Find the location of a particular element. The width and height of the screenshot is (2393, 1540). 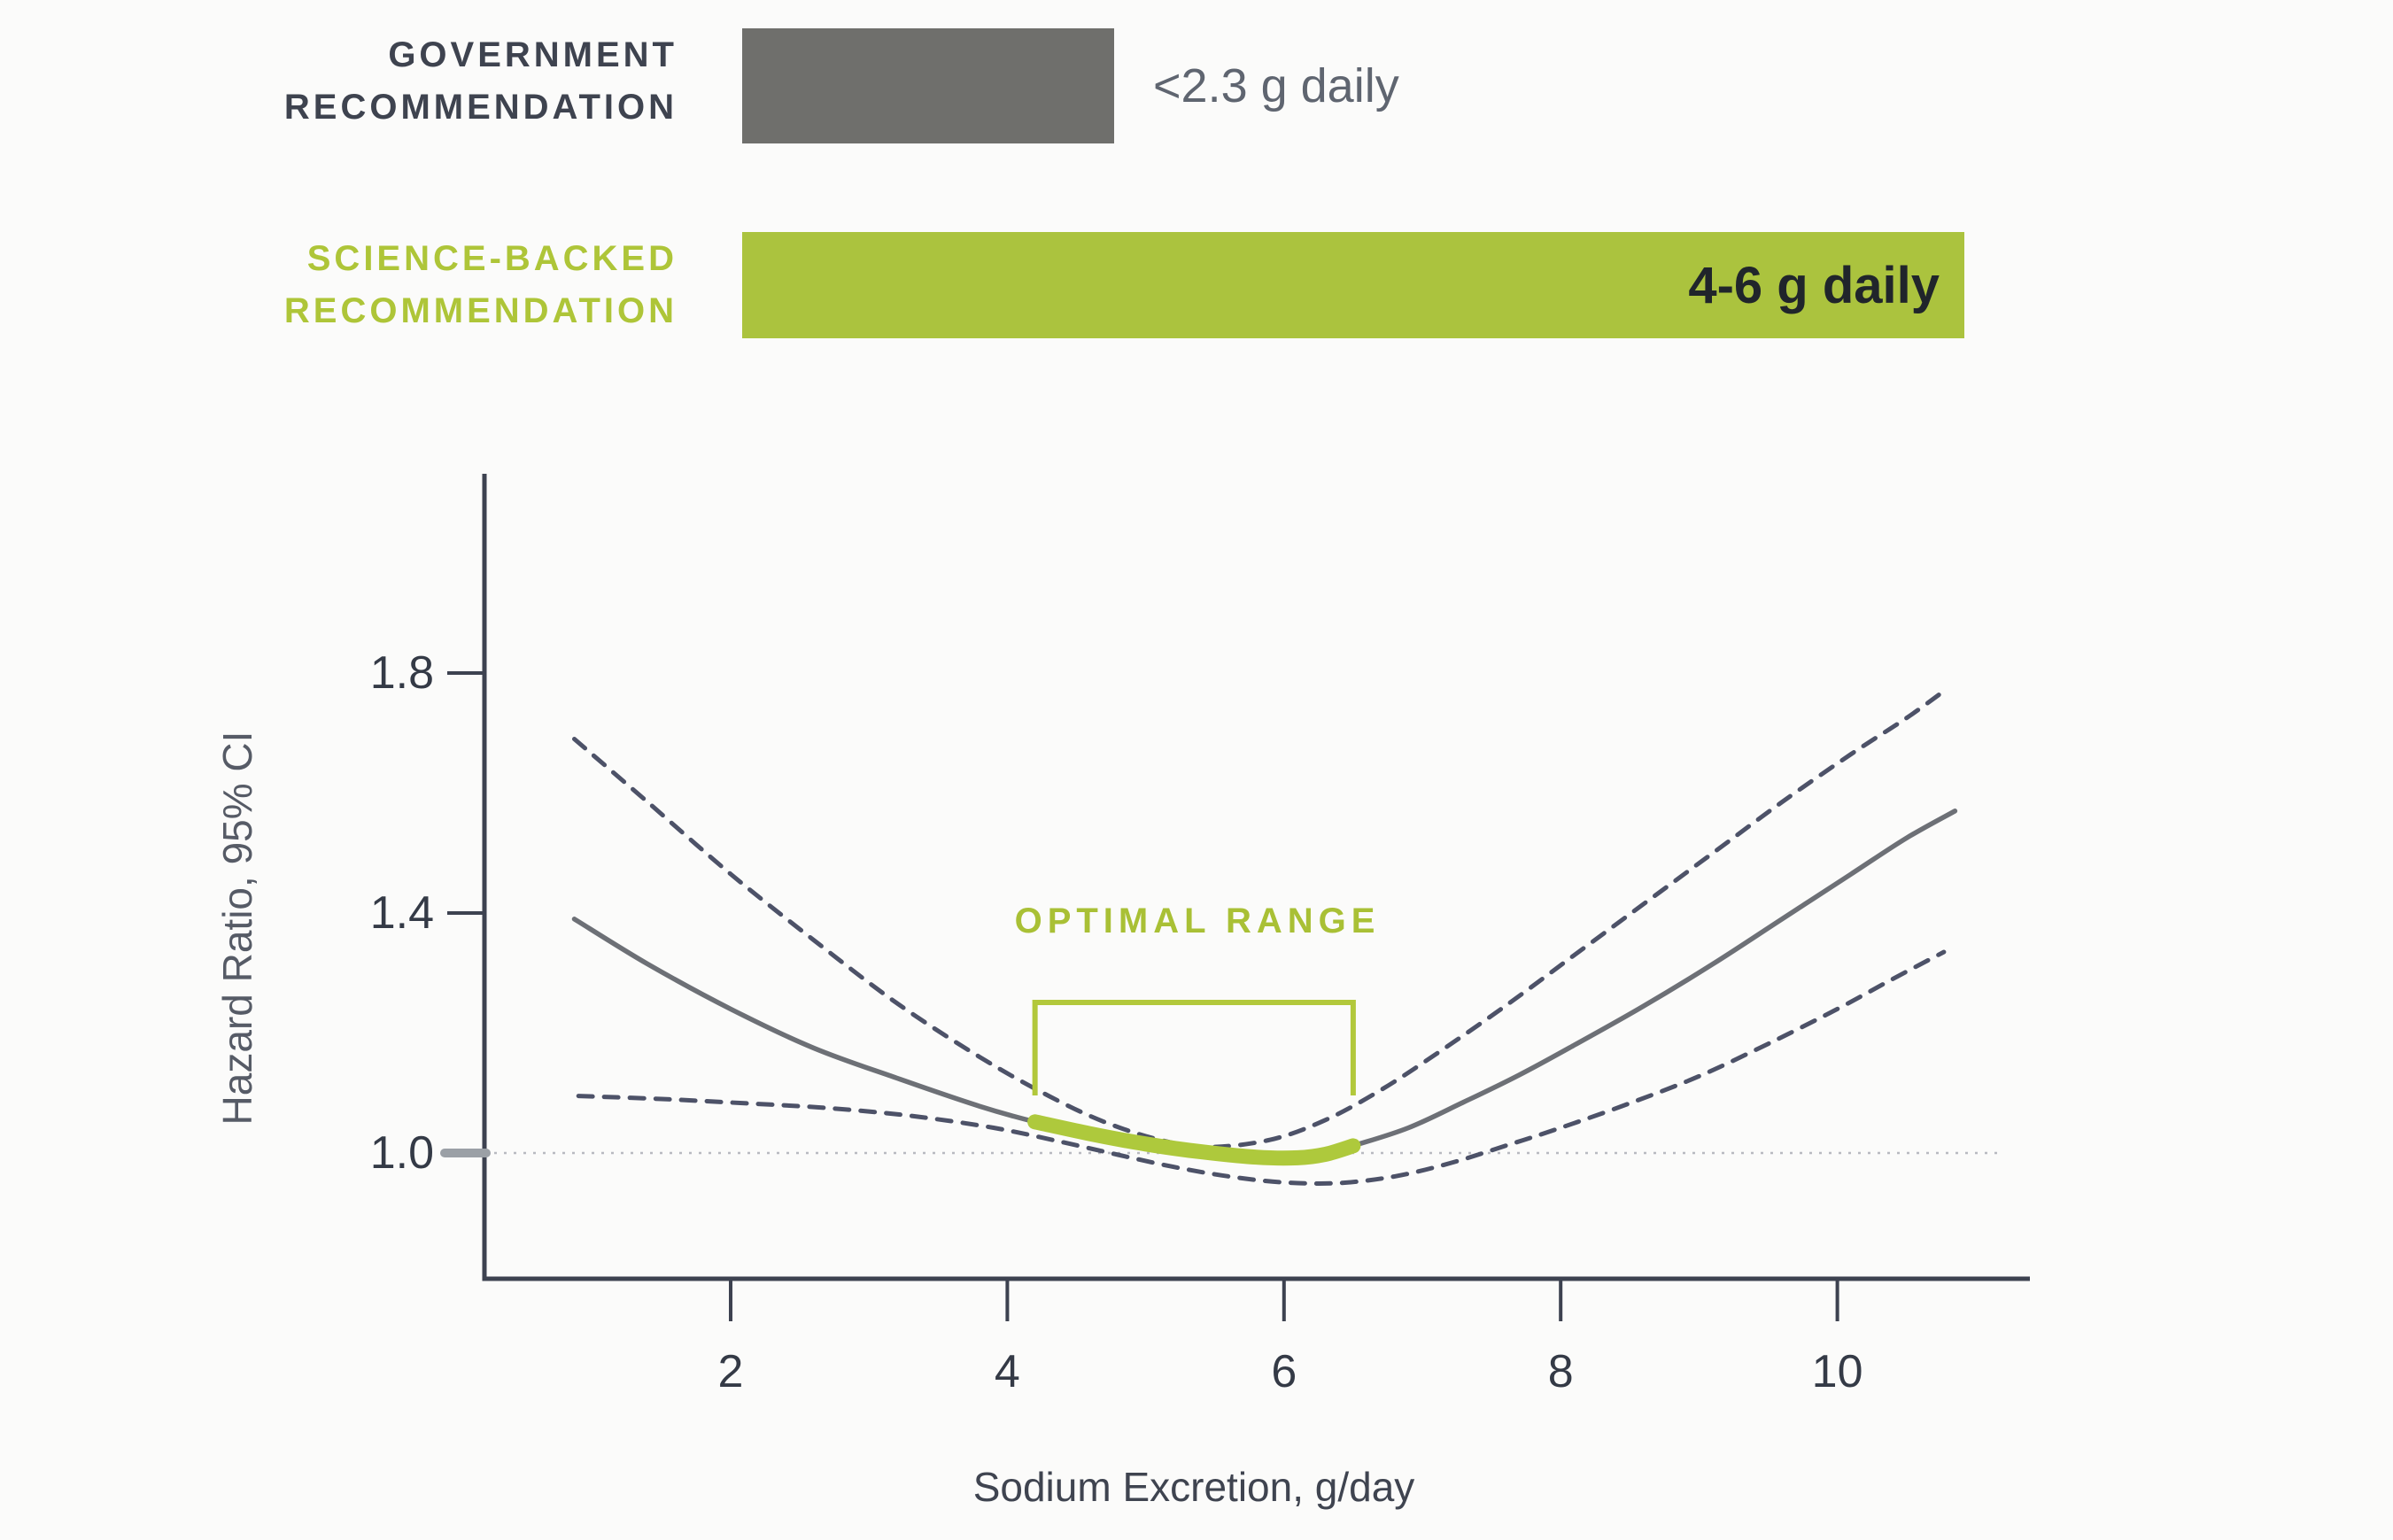

y-tick-label-1.8: 1.8 is located at coordinates (402, 673).